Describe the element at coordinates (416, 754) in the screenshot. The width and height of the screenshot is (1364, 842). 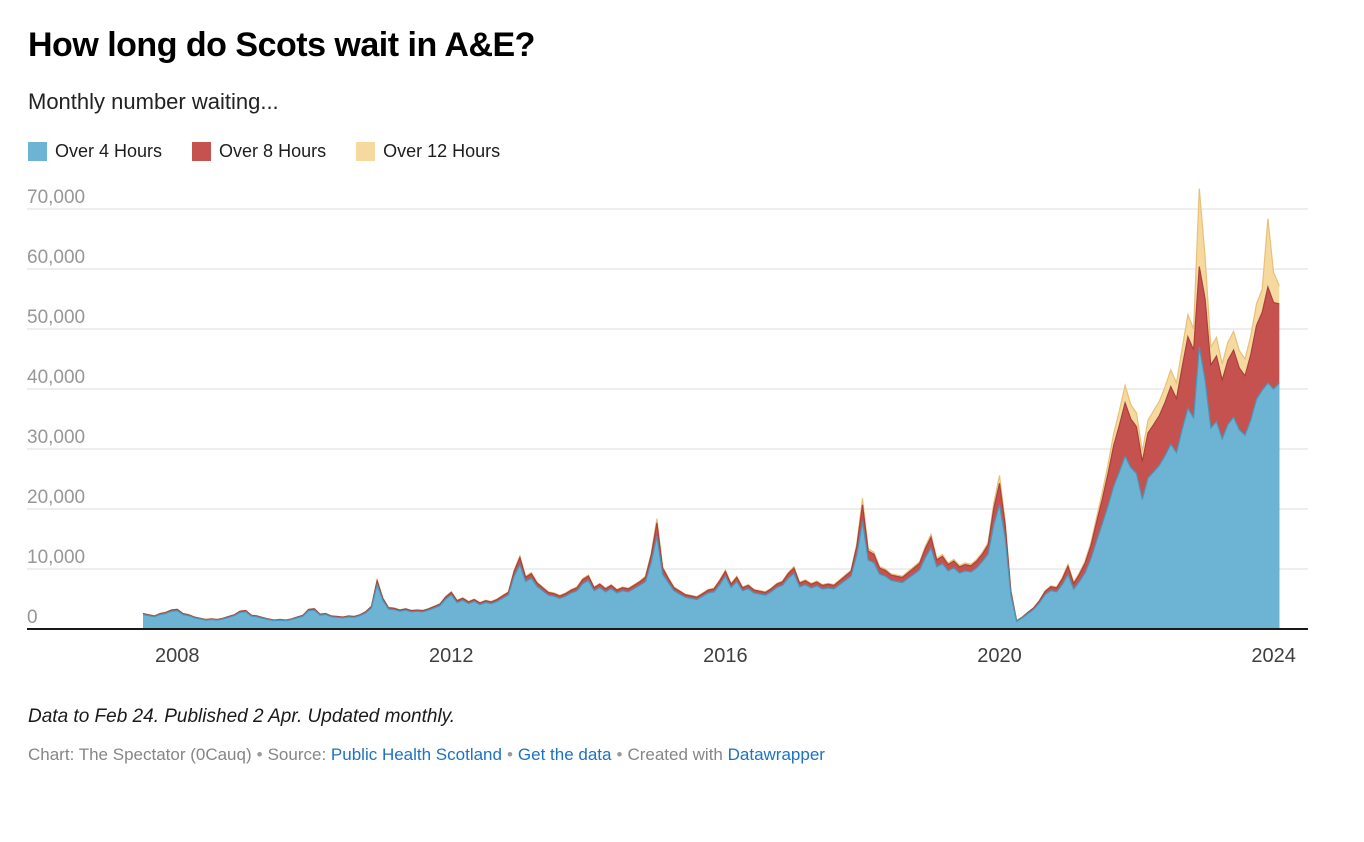
I see `source-link: Public Health Scotland` at that location.